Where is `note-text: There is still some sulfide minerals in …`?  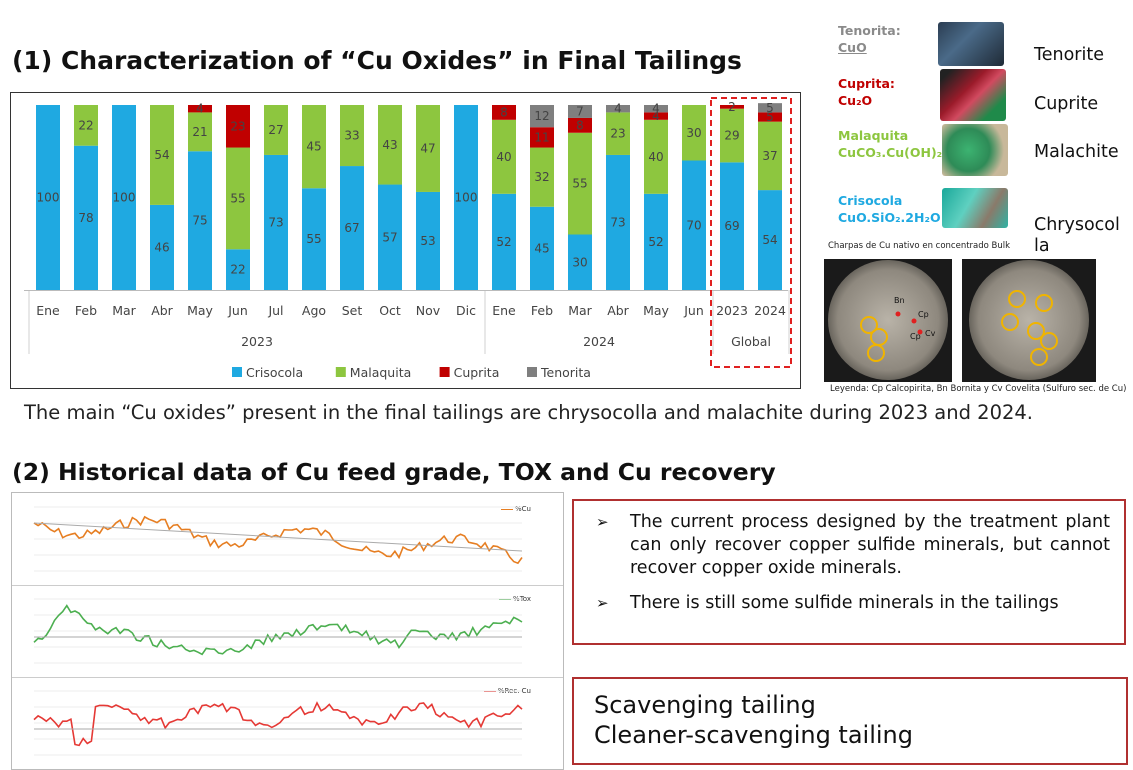 note-text: There is still some sulfide minerals in … is located at coordinates (844, 603).